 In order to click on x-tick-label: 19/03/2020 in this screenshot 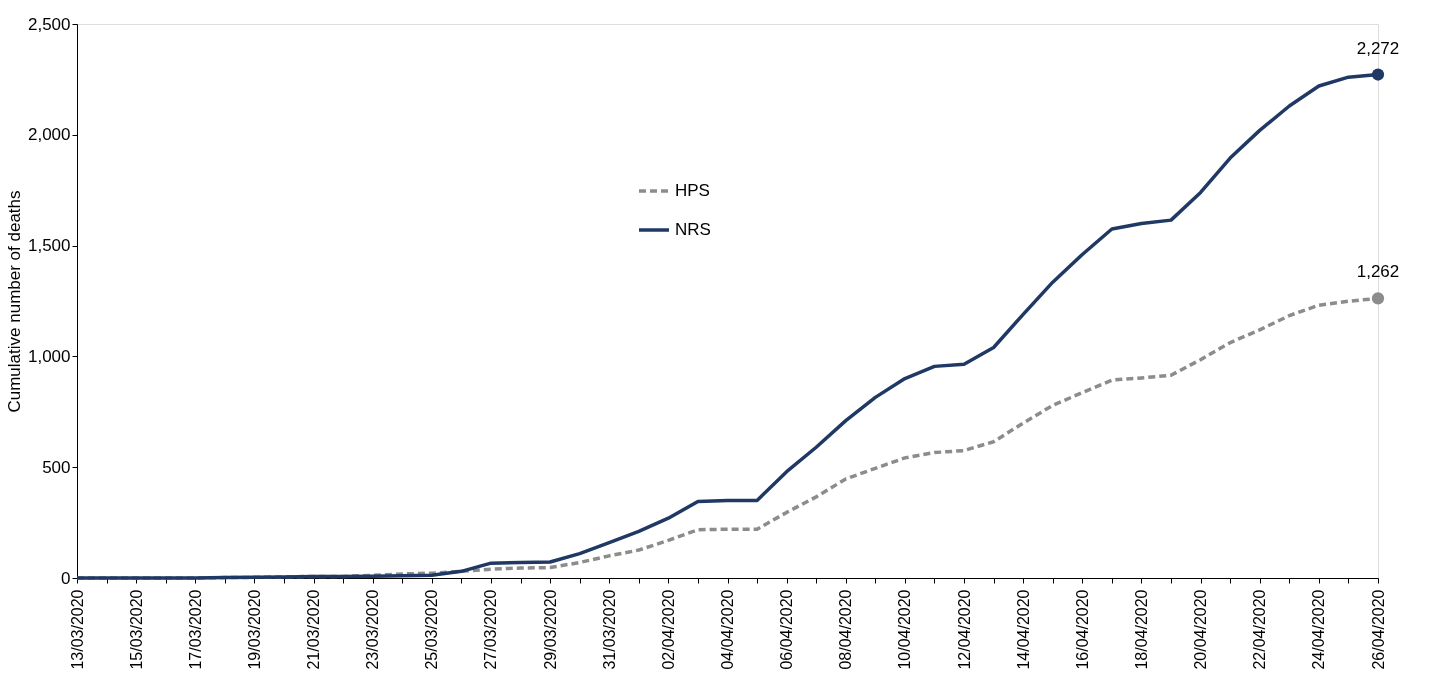, I will do `click(254, 629)`.